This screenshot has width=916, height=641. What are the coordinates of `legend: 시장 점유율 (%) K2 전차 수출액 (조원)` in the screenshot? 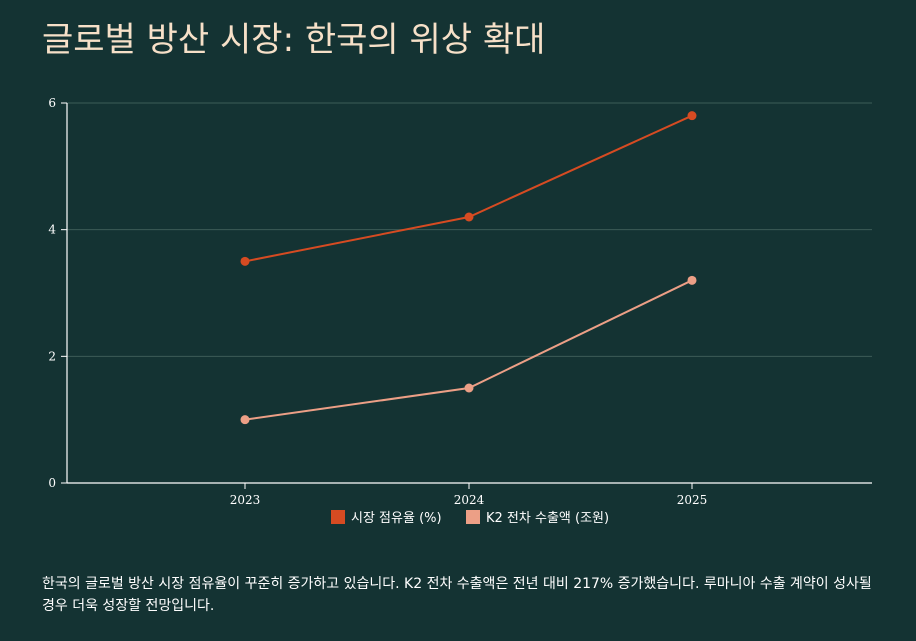 It's located at (470, 518).